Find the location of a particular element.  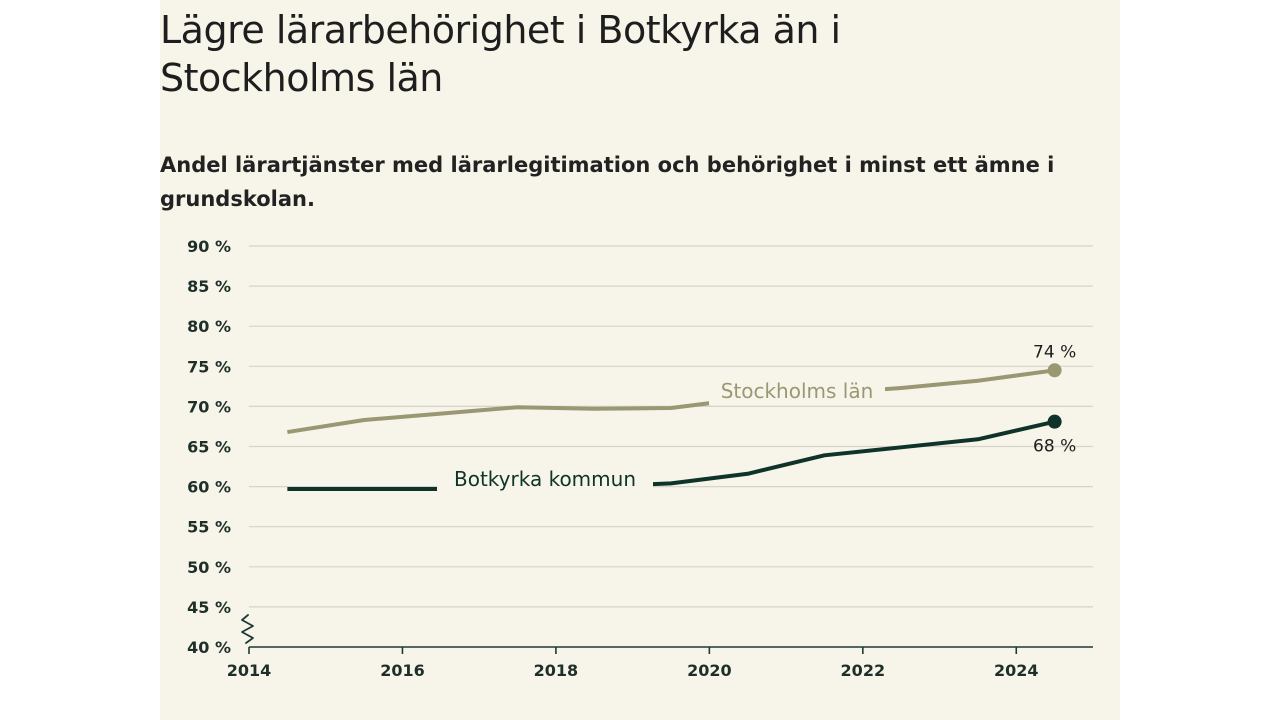

y-tick-label: 55 % is located at coordinates (209, 527).